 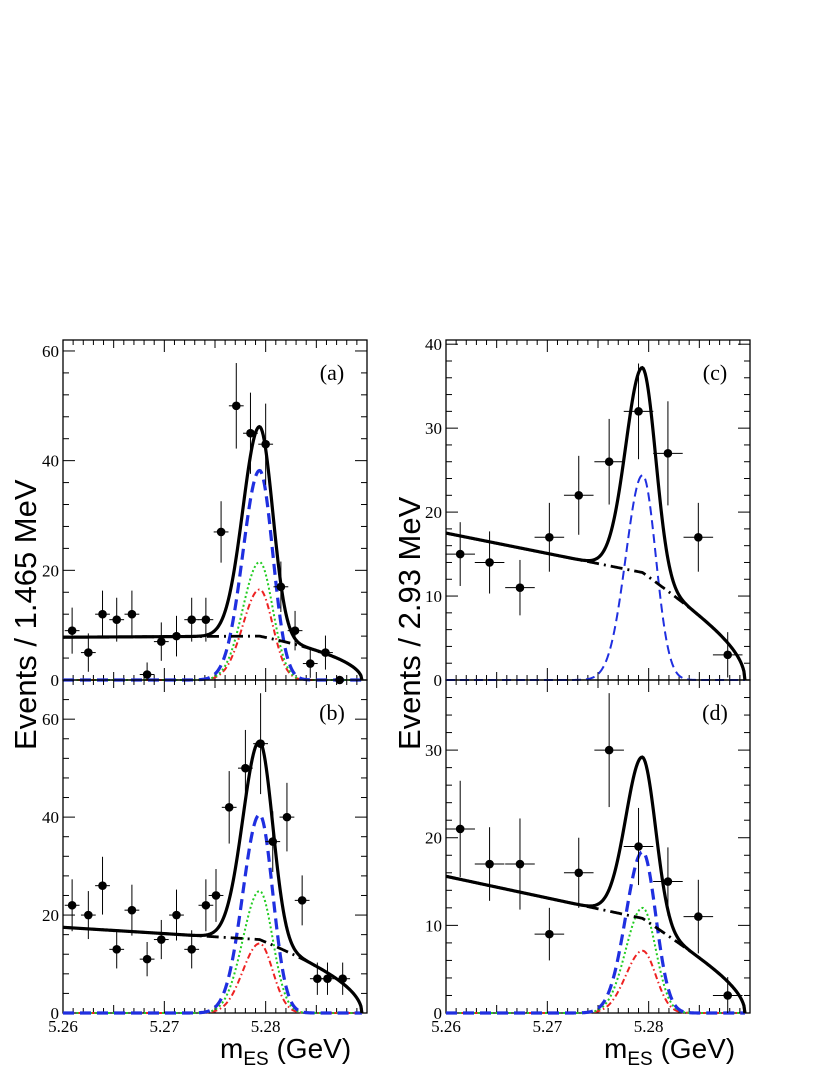 I want to click on total-fit-curve-a, so click(x=213, y=552).